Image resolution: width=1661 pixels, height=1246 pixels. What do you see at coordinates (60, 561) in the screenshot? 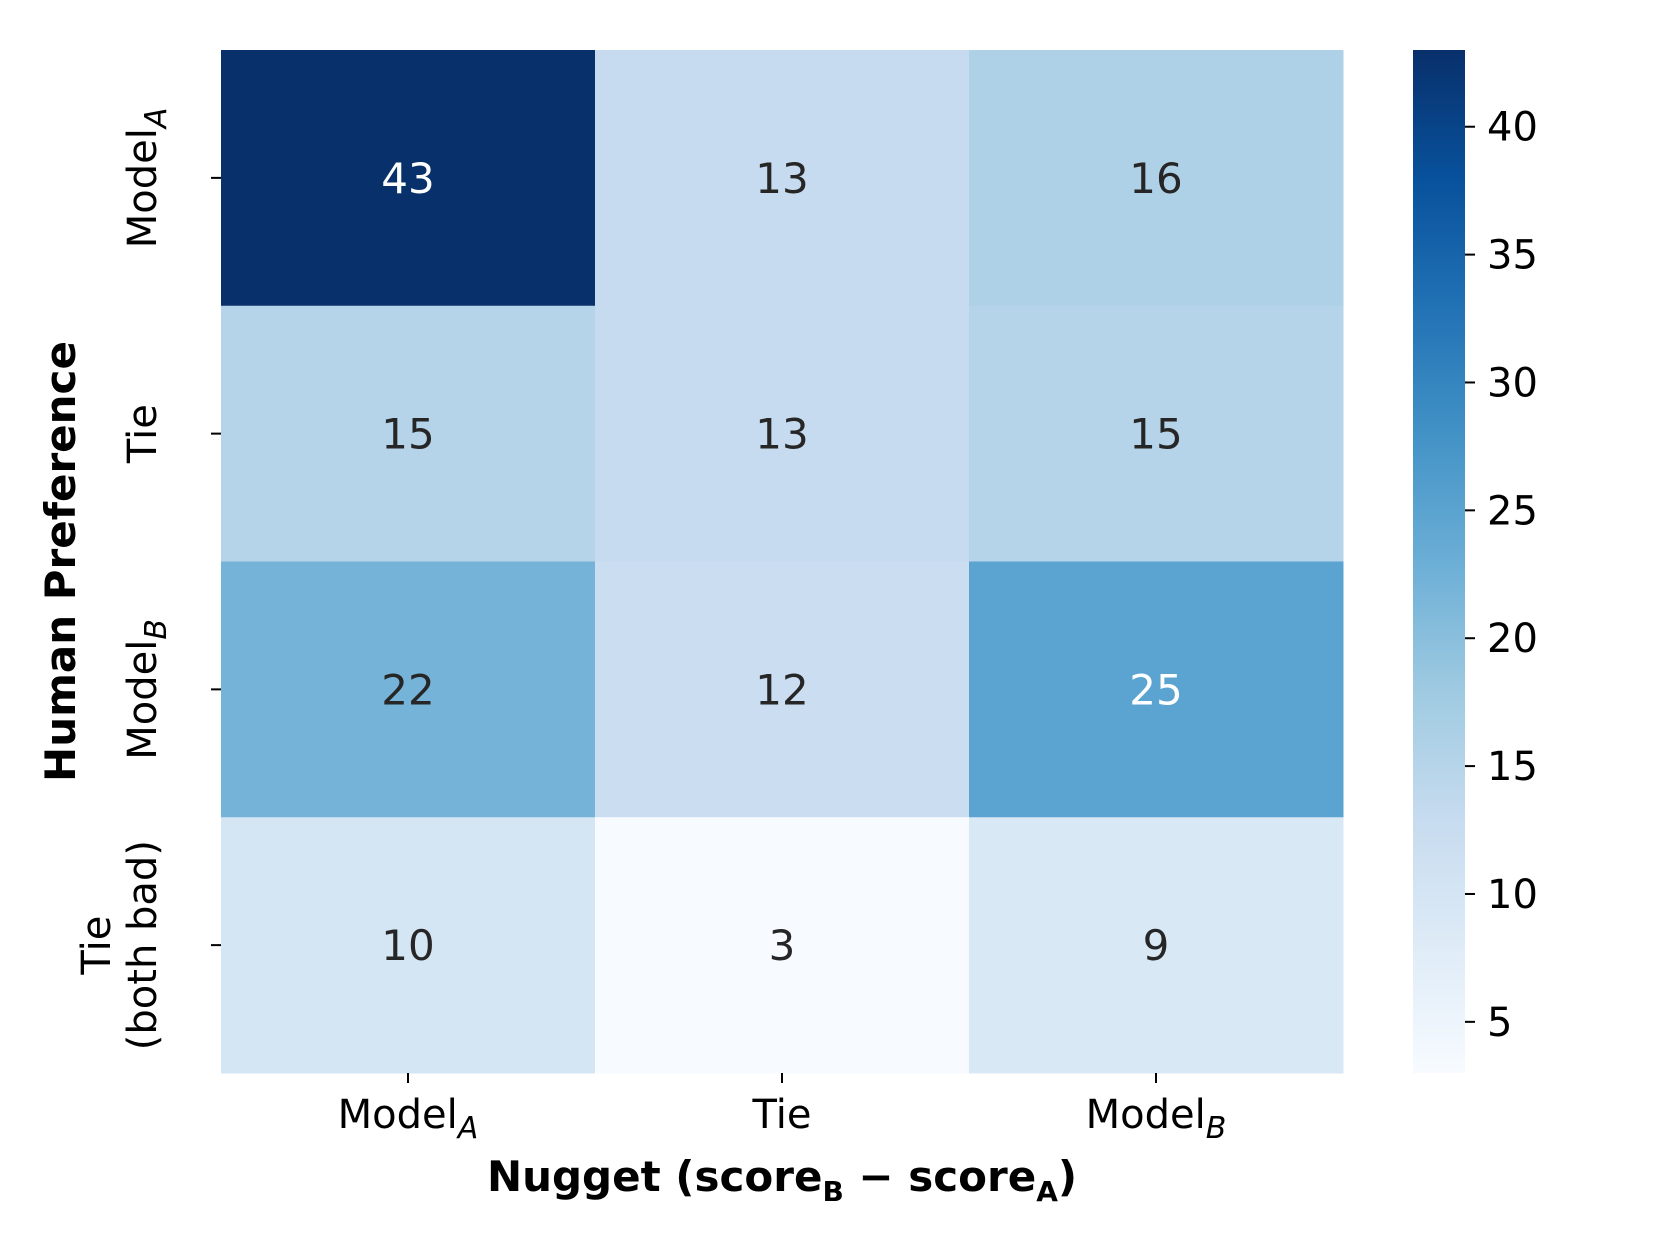
I see `y-axis-title: Human Preference` at bounding box center [60, 561].